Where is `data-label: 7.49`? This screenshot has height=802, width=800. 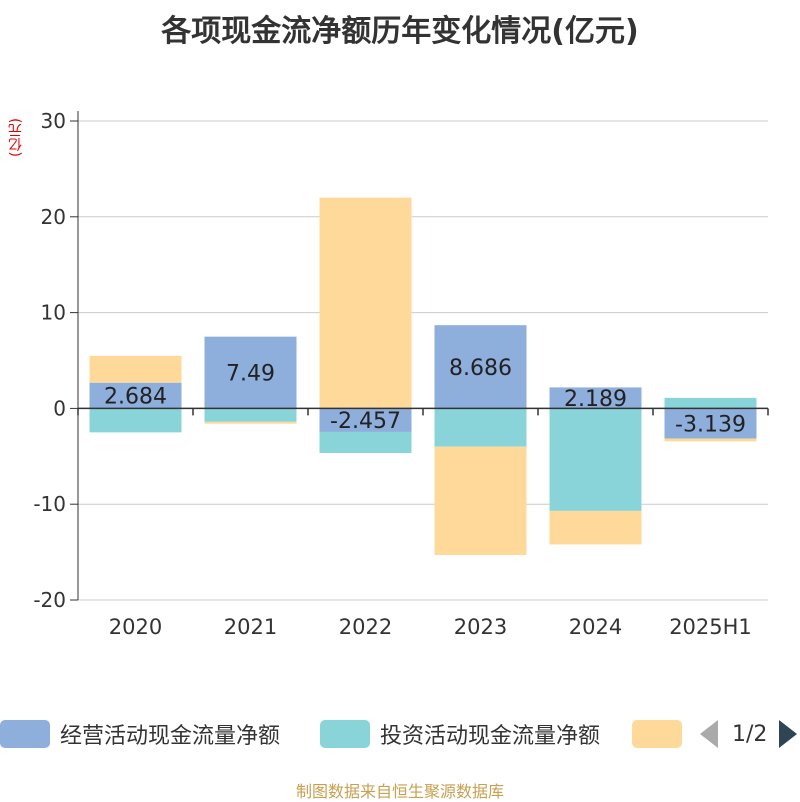
data-label: 7.49 is located at coordinates (250, 374).